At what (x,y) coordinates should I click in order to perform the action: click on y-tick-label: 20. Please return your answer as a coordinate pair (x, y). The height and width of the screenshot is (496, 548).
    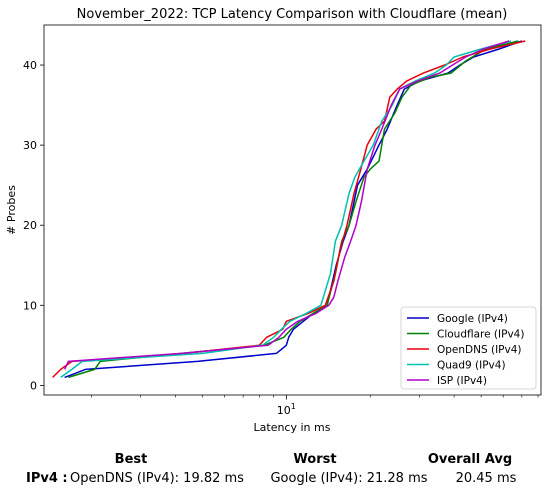
    Looking at the image, I should click on (30, 225).